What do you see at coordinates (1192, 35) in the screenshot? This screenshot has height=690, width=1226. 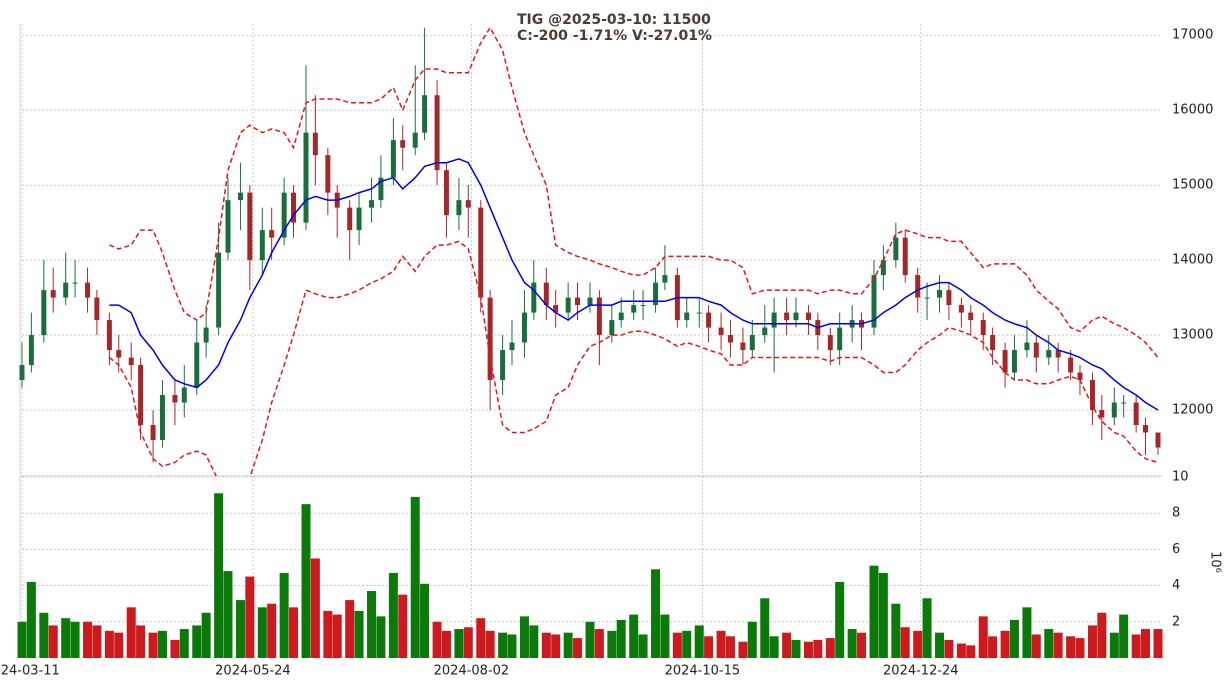 I see `y-tick-label: 17000` at bounding box center [1192, 35].